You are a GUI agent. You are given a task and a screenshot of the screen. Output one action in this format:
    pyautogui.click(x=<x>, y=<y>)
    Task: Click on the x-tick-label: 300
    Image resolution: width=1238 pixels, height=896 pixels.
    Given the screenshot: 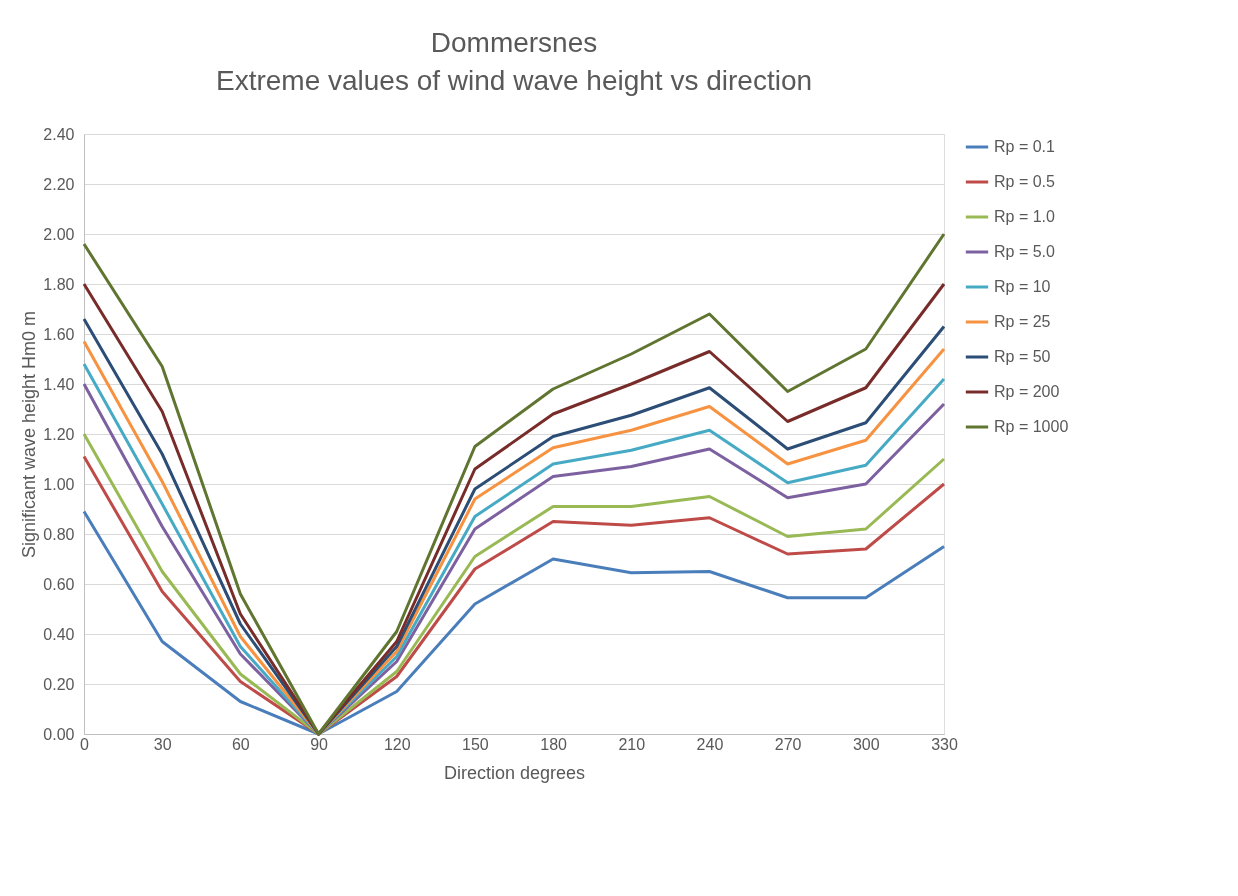 What is the action you would take?
    pyautogui.click(x=866, y=744)
    